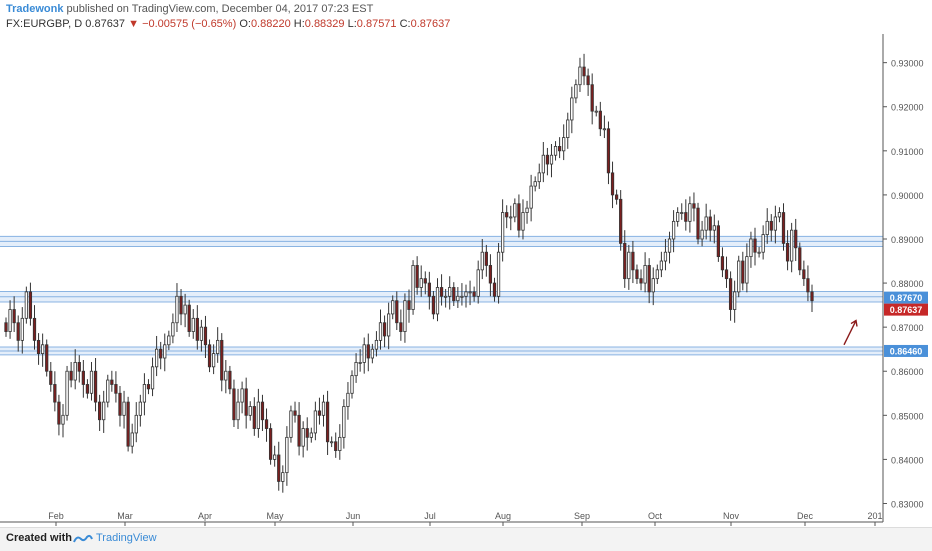  I want to click on price-badge-label: 0.86460, so click(906, 351).